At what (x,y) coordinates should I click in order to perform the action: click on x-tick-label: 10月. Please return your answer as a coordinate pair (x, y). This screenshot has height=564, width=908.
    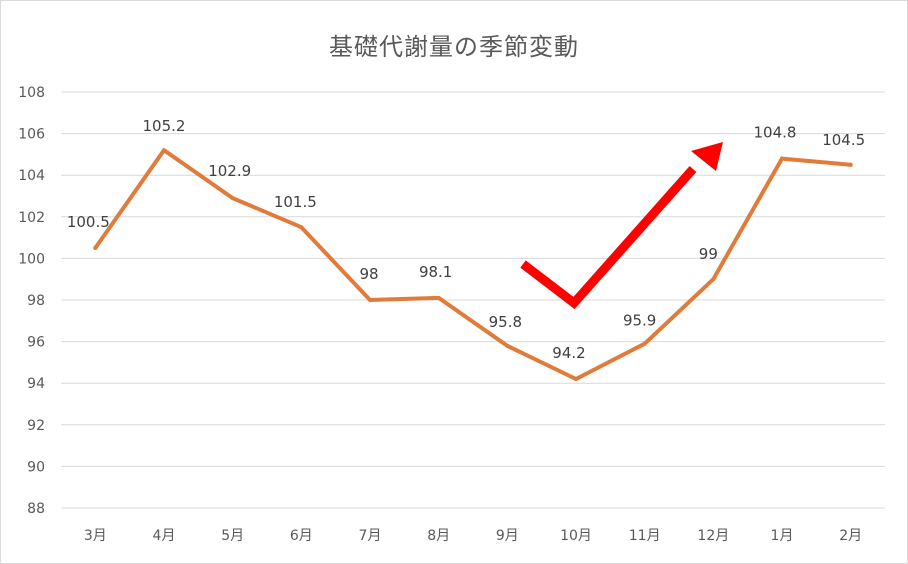
    Looking at the image, I should click on (576, 536).